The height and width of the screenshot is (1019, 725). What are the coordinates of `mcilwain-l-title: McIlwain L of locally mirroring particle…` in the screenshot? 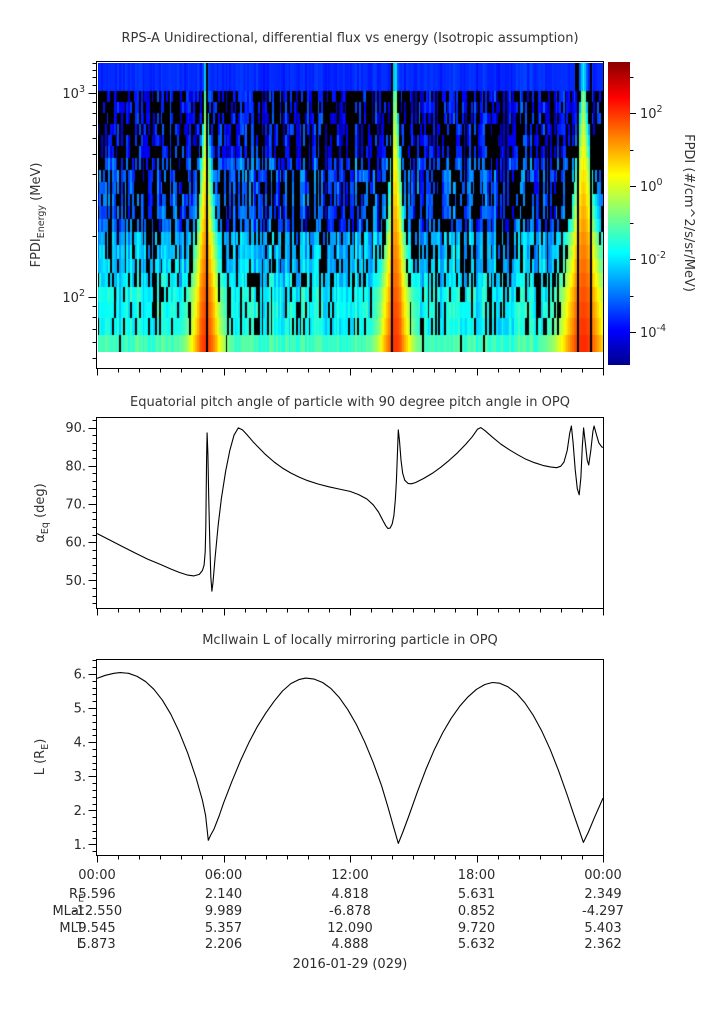 It's located at (350, 640).